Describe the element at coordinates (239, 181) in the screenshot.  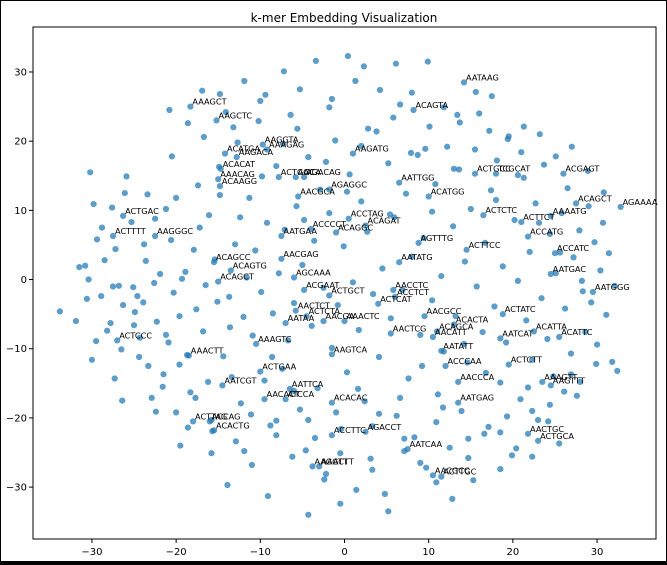
I see `point-label: ACAAGG` at that location.